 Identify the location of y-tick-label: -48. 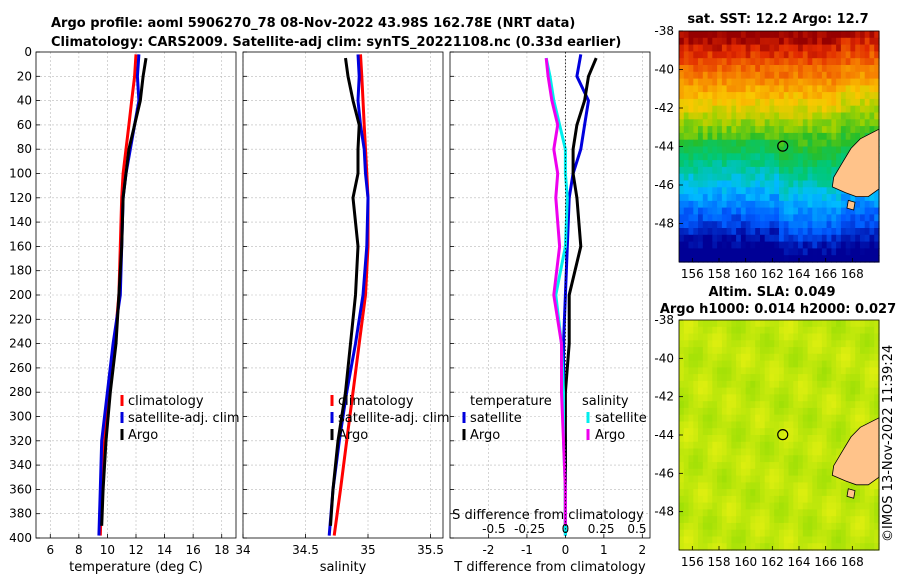
(664, 512).